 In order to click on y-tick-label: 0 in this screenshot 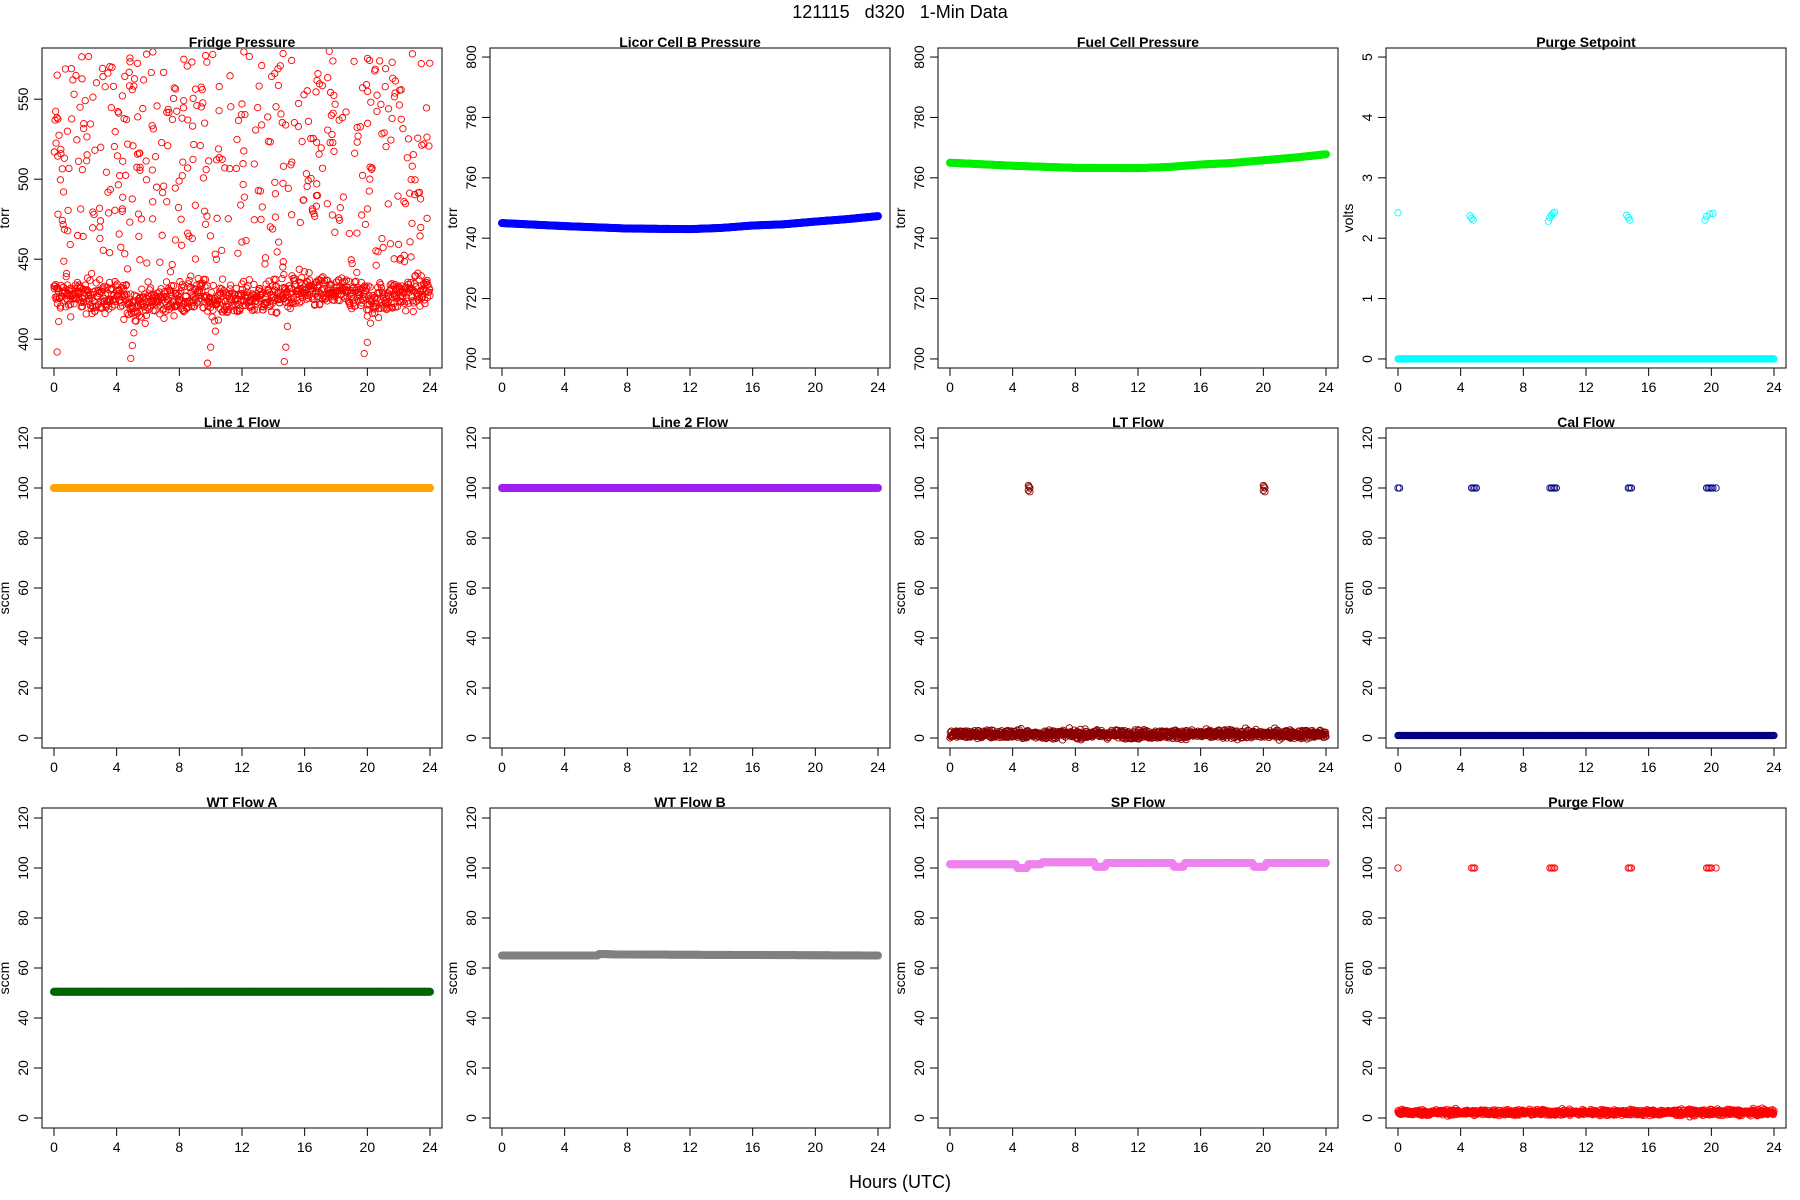, I will do `click(23, 738)`.